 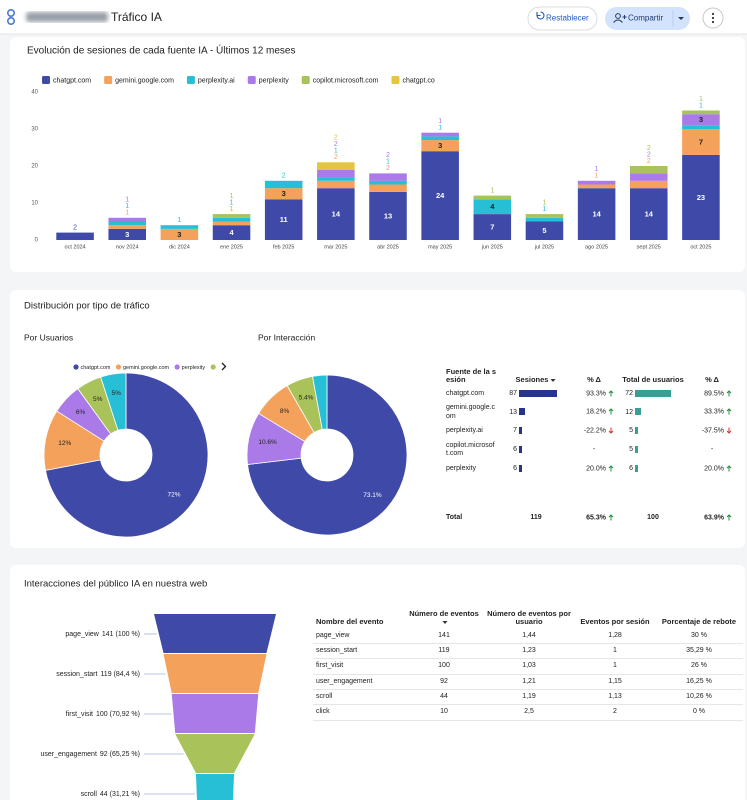 I want to click on cell-text: 6, so click(x=631, y=468).